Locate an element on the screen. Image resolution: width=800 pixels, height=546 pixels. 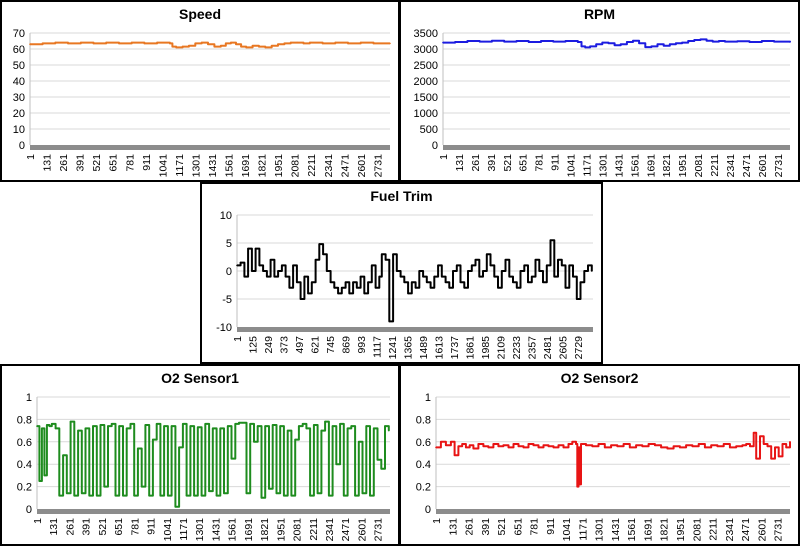
x-tick-label: 651 is located at coordinates (119, 527).